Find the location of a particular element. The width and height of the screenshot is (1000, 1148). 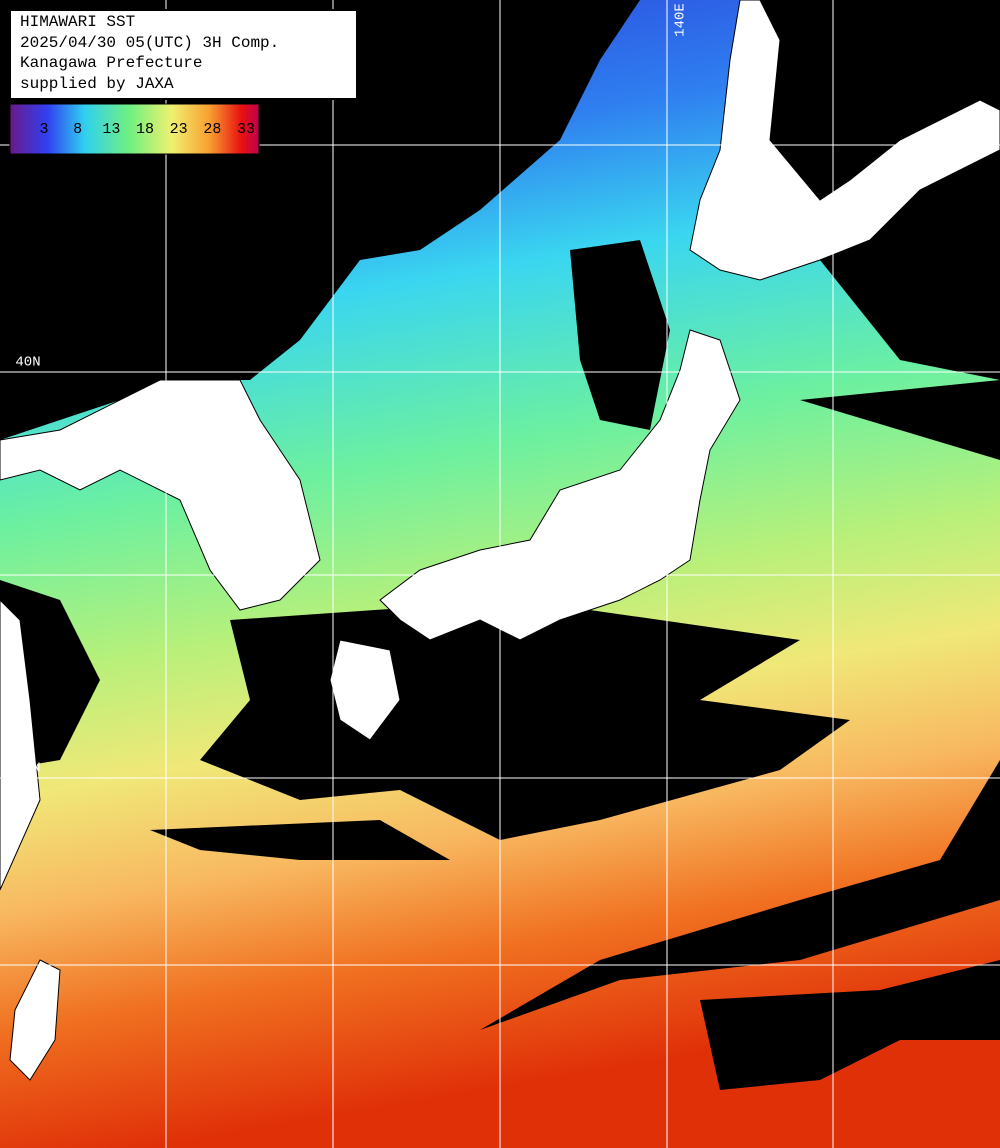

color-bar-ticks: 3 8 13 18 23 28 33 is located at coordinates (147, 129).